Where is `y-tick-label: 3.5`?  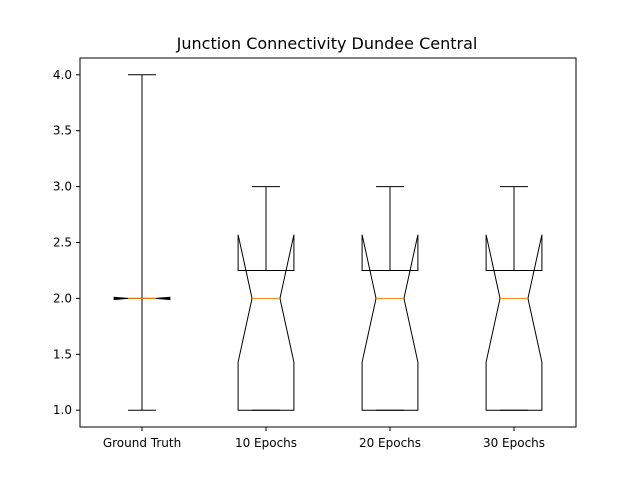 y-tick-label: 3.5 is located at coordinates (62, 131).